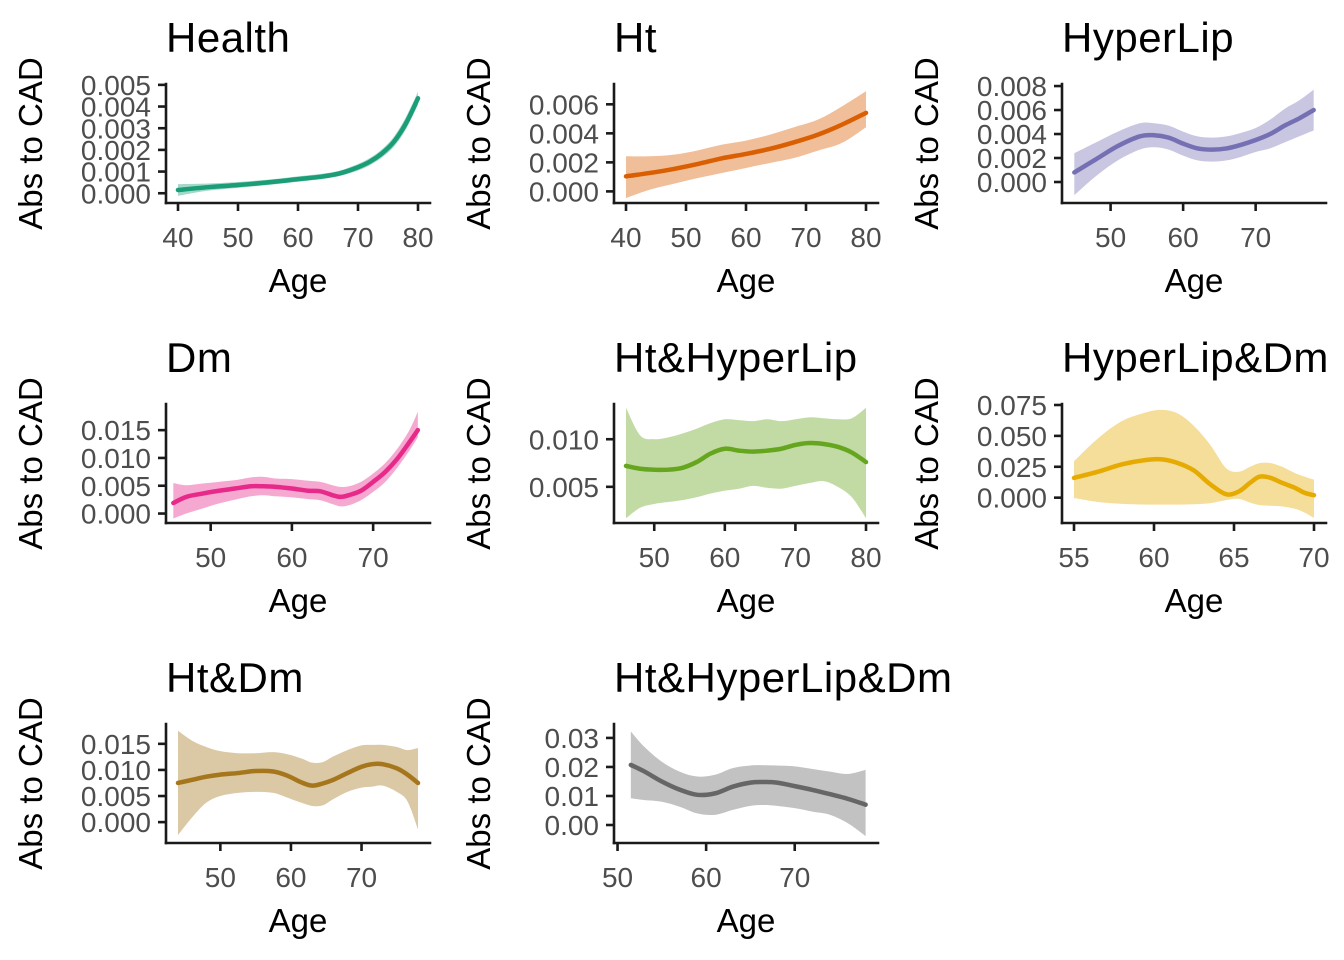 The image size is (1344, 960). Describe the element at coordinates (1012, 467) in the screenshot. I see `y-tick-label: 0.025` at that location.